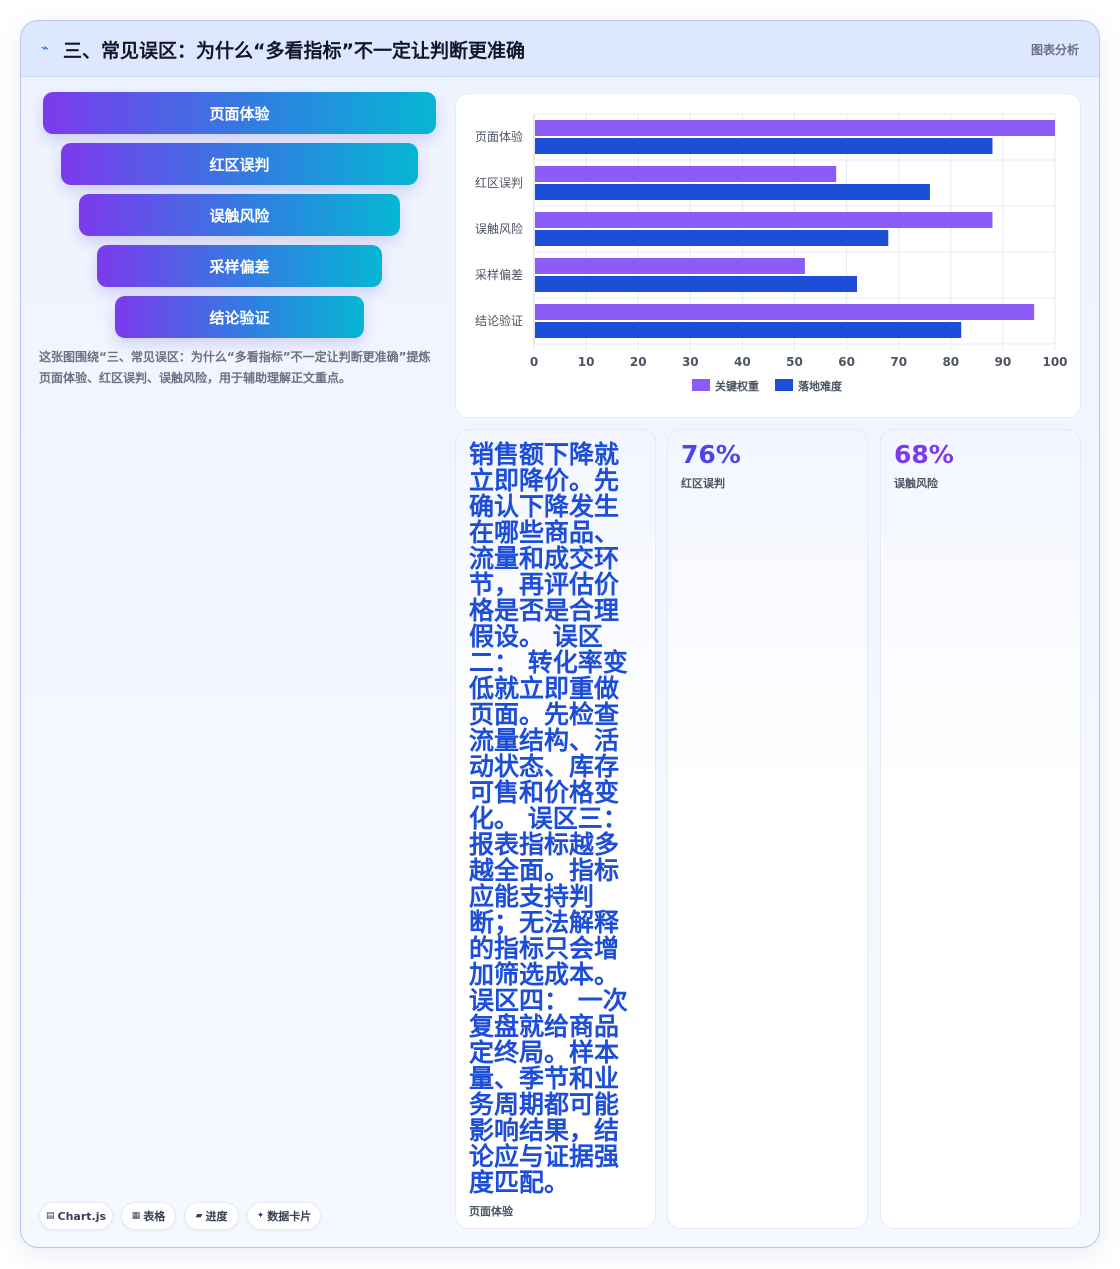  What do you see at coordinates (50, 1216) in the screenshot?
I see `chart-icon: ▤` at bounding box center [50, 1216].